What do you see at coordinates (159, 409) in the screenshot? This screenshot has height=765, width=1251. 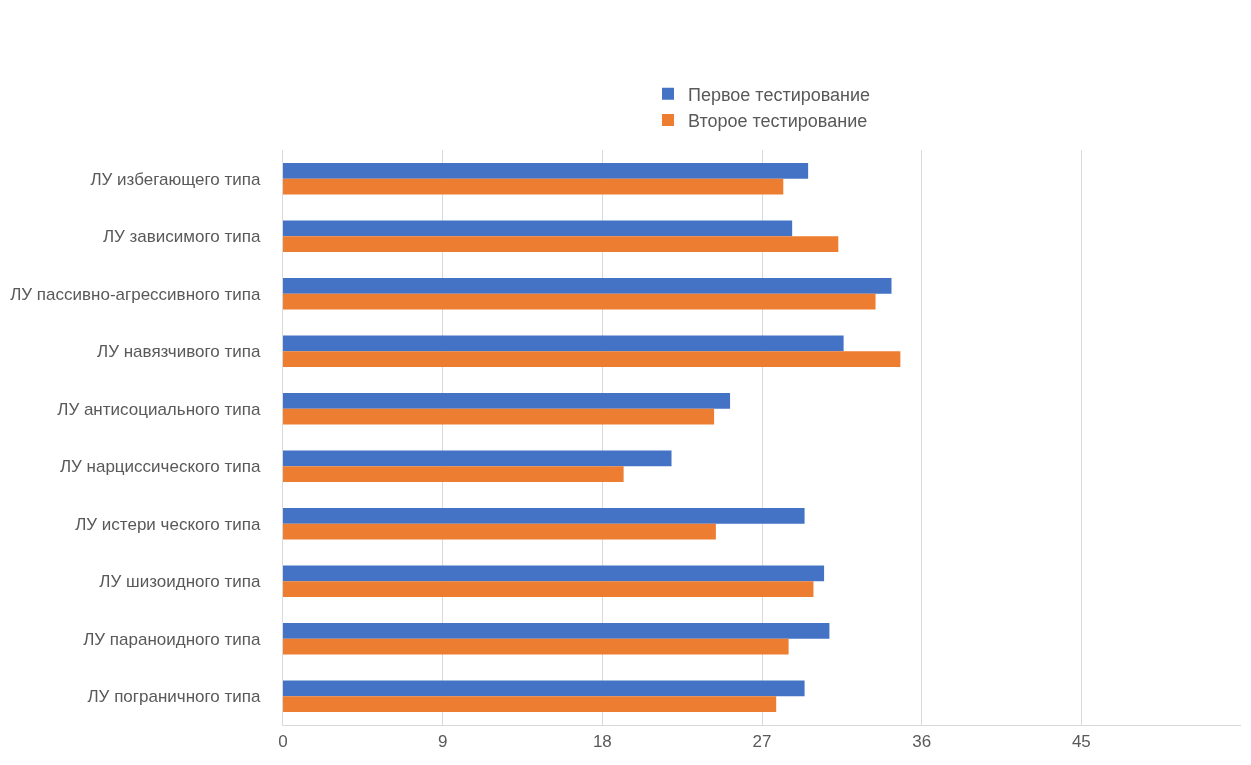 I see `y-tick-label: ЛУ антисоциального типа` at bounding box center [159, 409].